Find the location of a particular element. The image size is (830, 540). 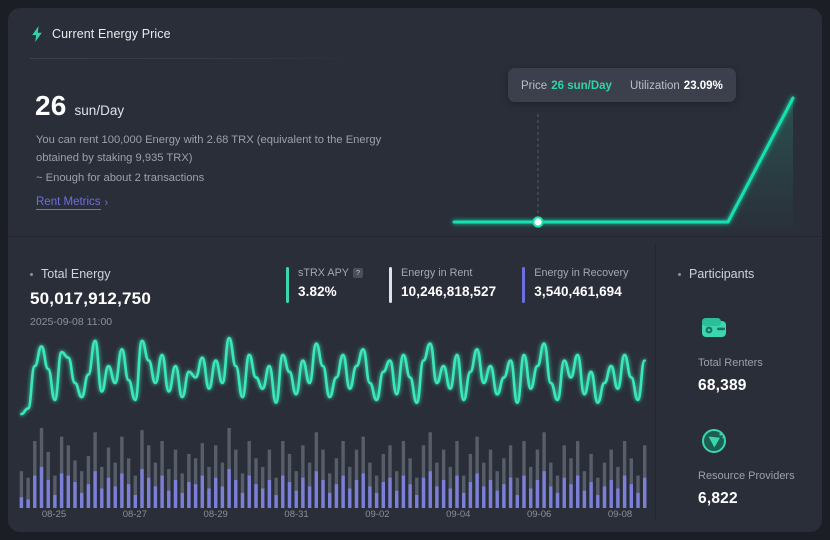

participants-title: Participants is located at coordinates (716, 274).